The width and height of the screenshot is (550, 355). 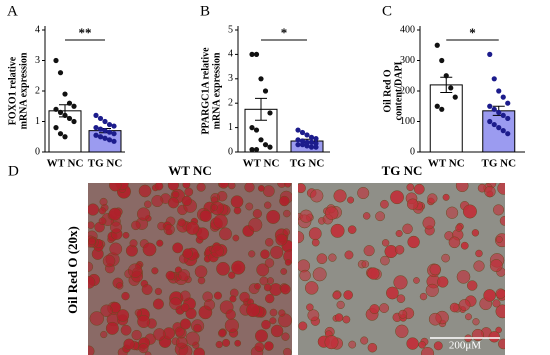 What do you see at coordinates (230, 102) in the screenshot?
I see `y-tick-label: 2` at bounding box center [230, 102].